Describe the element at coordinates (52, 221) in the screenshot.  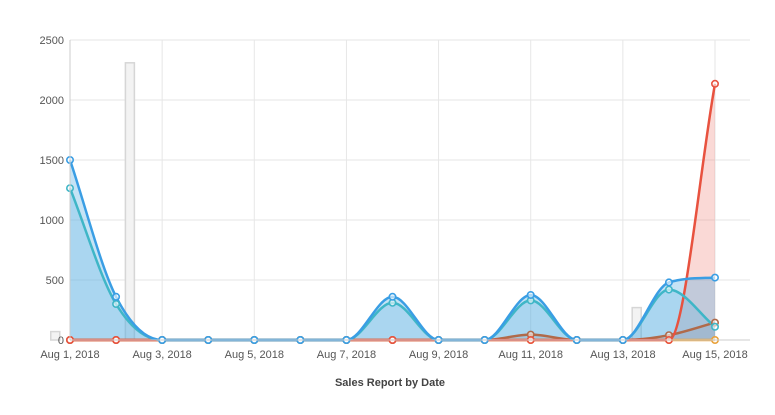
I see `y-tick-label: 1000` at that location.